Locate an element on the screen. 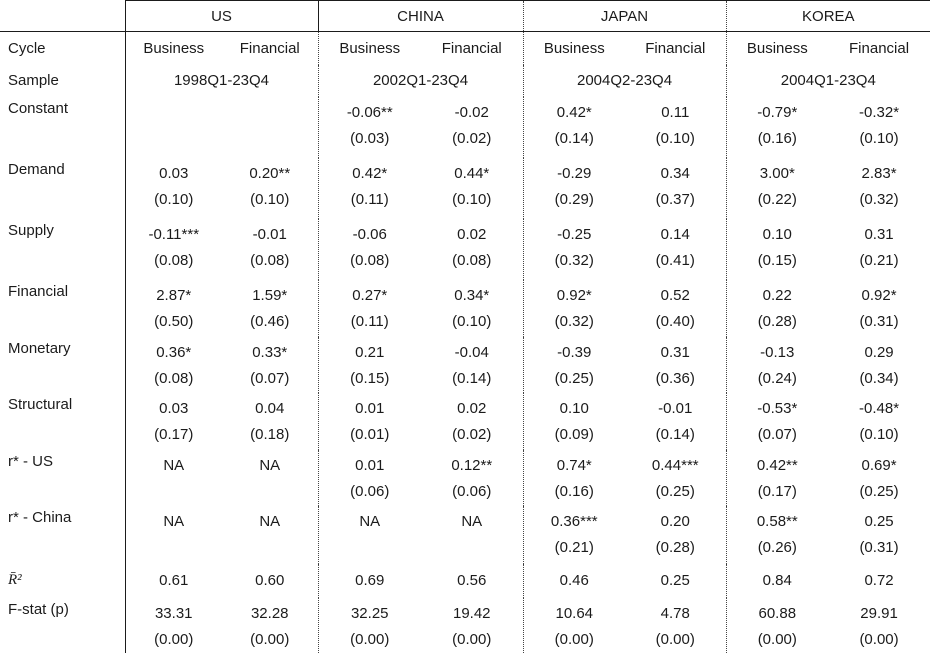 The width and height of the screenshot is (930, 653). coef-cell: 0.42* (0.11) is located at coordinates (369, 188).